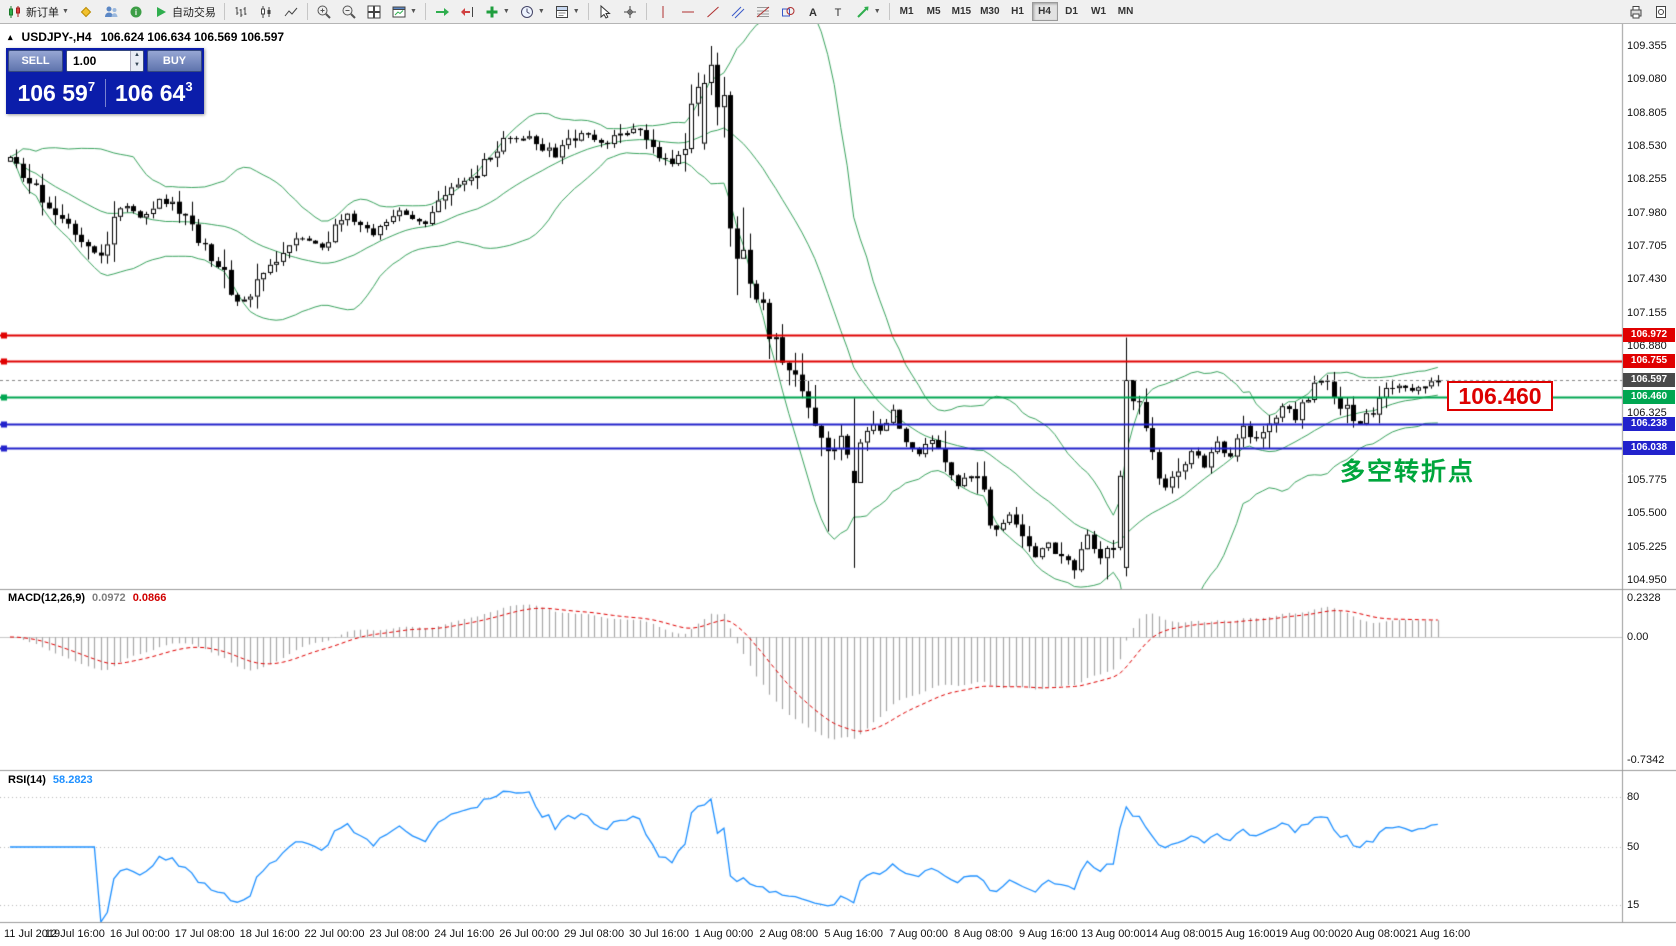 The width and height of the screenshot is (1676, 946). I want to click on templates-button: ▼, so click(567, 11).